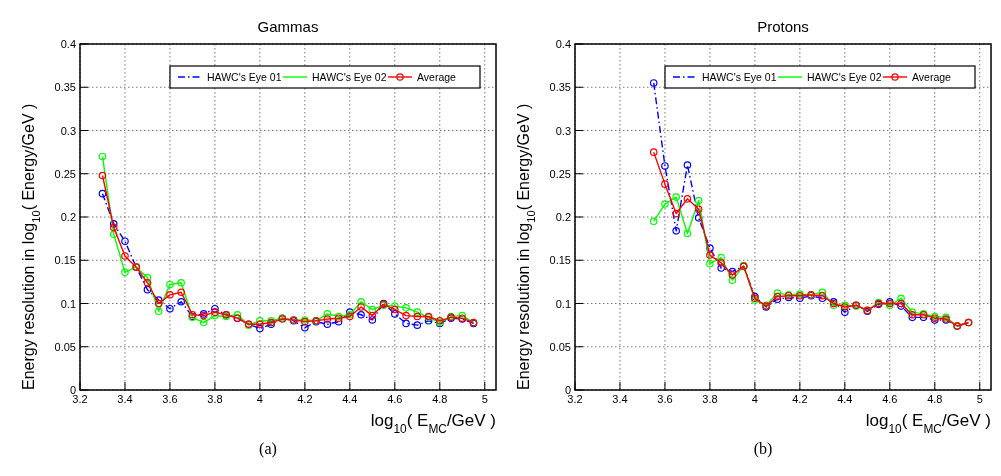 The height and width of the screenshot is (476, 1001). Describe the element at coordinates (763, 449) in the screenshot. I see `text: (b)` at that location.